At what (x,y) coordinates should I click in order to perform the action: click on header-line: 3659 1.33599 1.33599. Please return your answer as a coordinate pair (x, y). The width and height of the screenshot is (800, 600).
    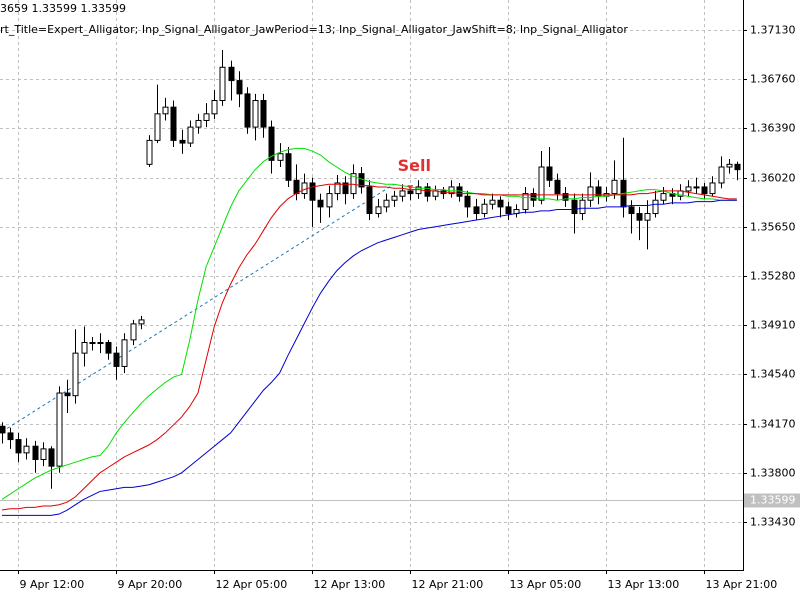
    Looking at the image, I should click on (63, 8).